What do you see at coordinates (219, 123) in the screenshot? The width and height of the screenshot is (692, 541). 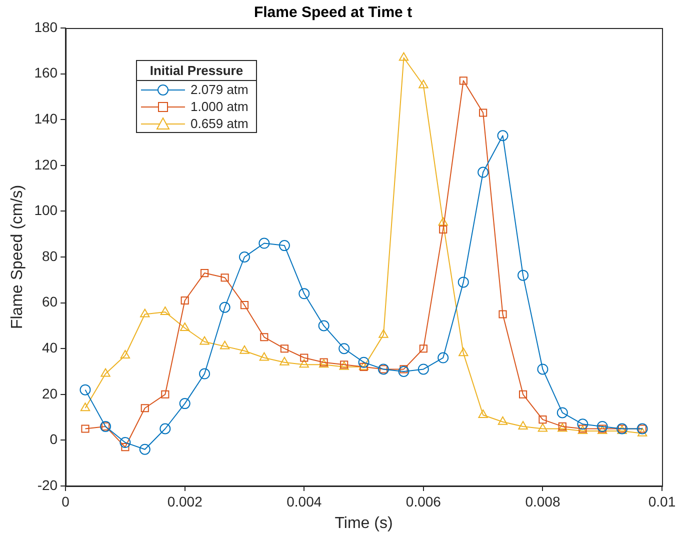 I see `legend-label: 0.659 atm` at bounding box center [219, 123].